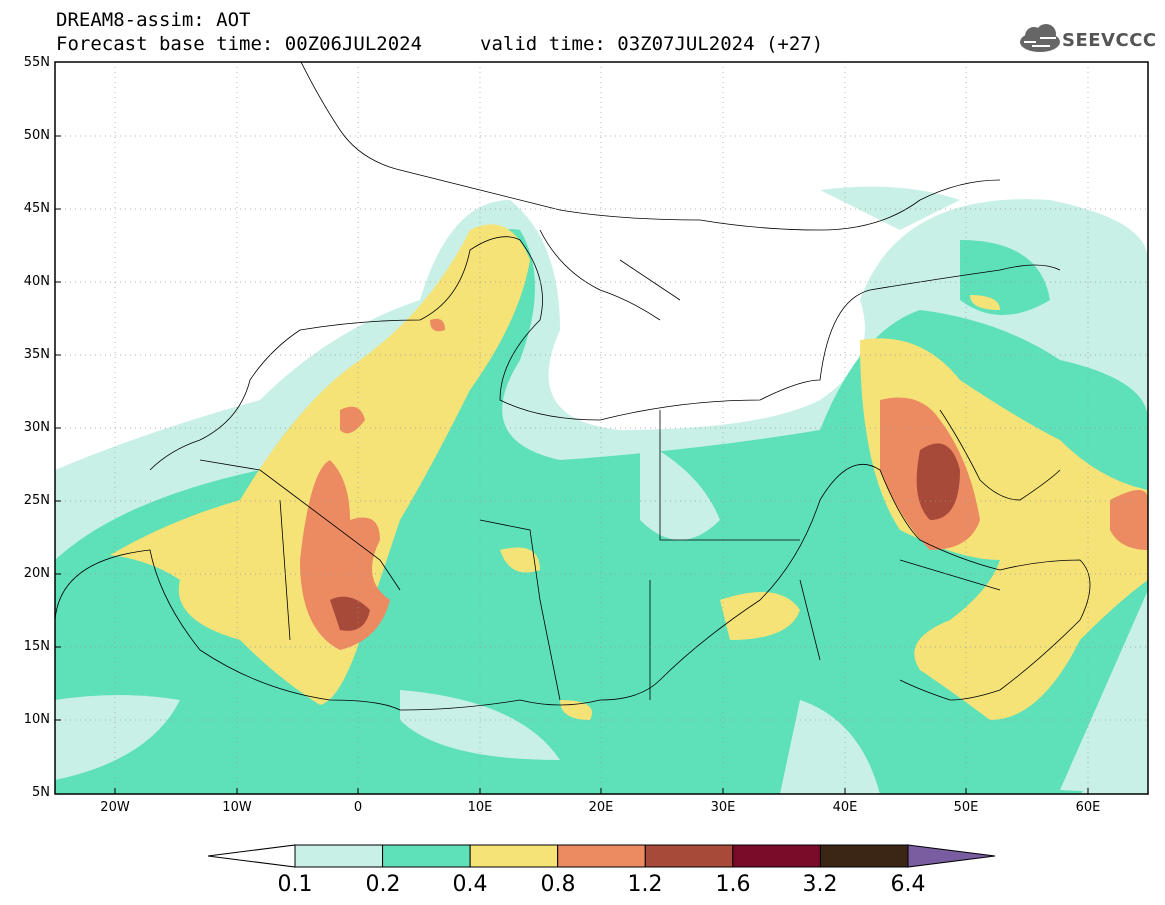 This screenshot has height=905, width=1165. What do you see at coordinates (951, 856) in the screenshot?
I see `colorbar-high-arrow` at bounding box center [951, 856].